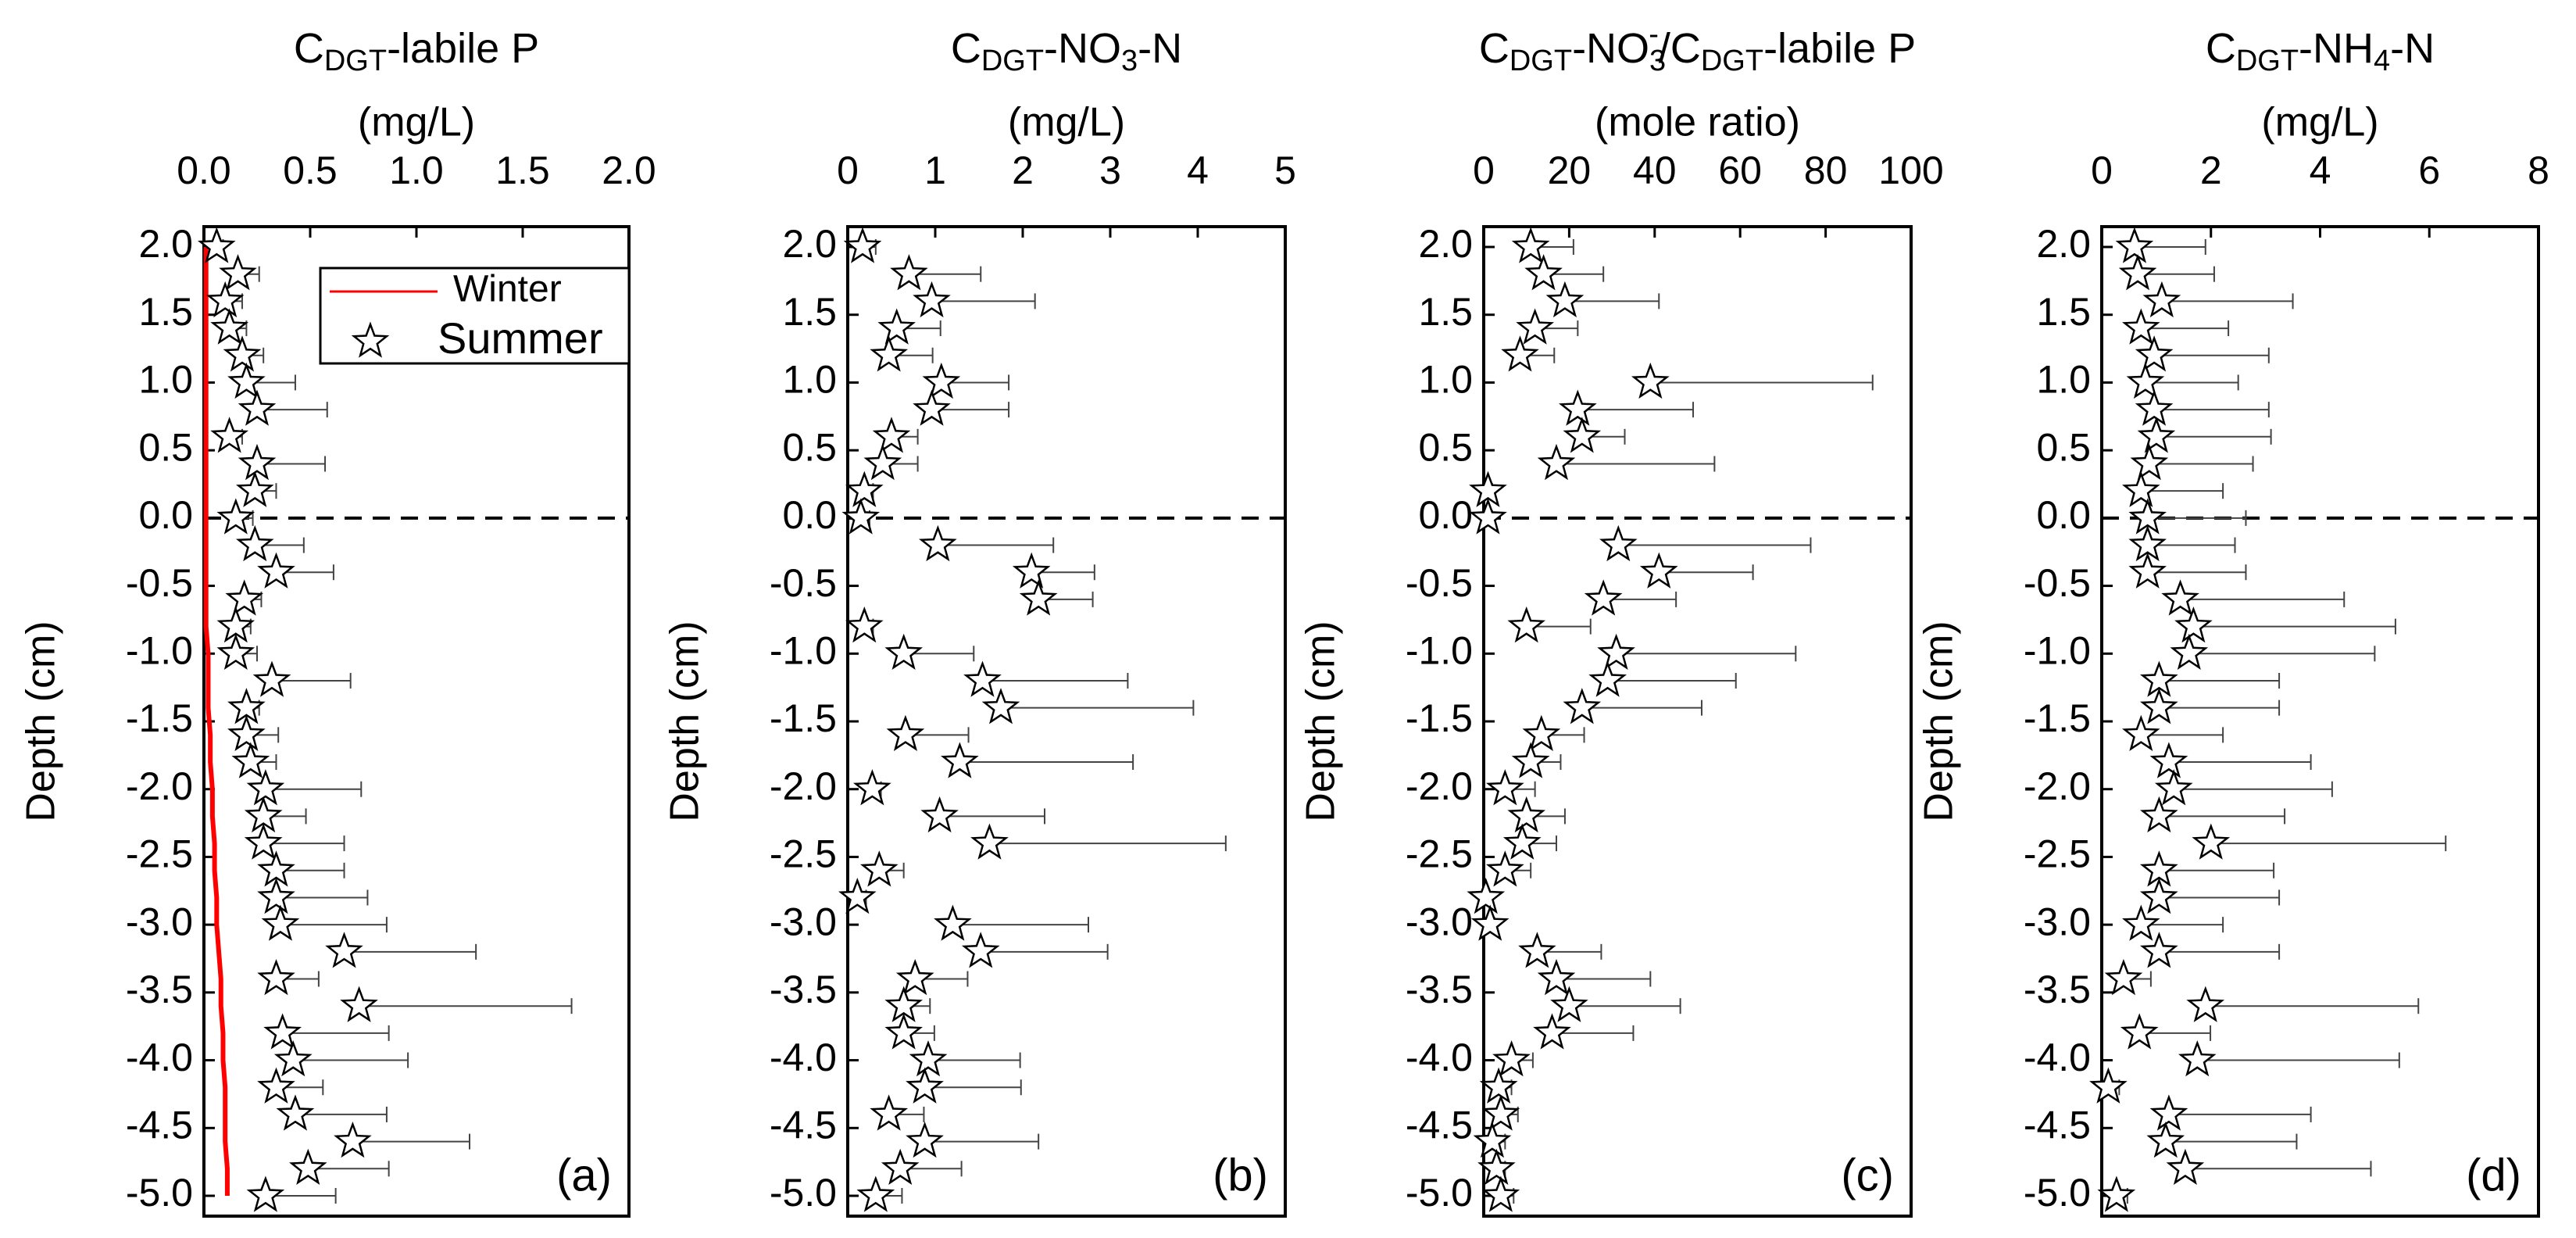  I want to click on plot-frame, so click(1066, 721).